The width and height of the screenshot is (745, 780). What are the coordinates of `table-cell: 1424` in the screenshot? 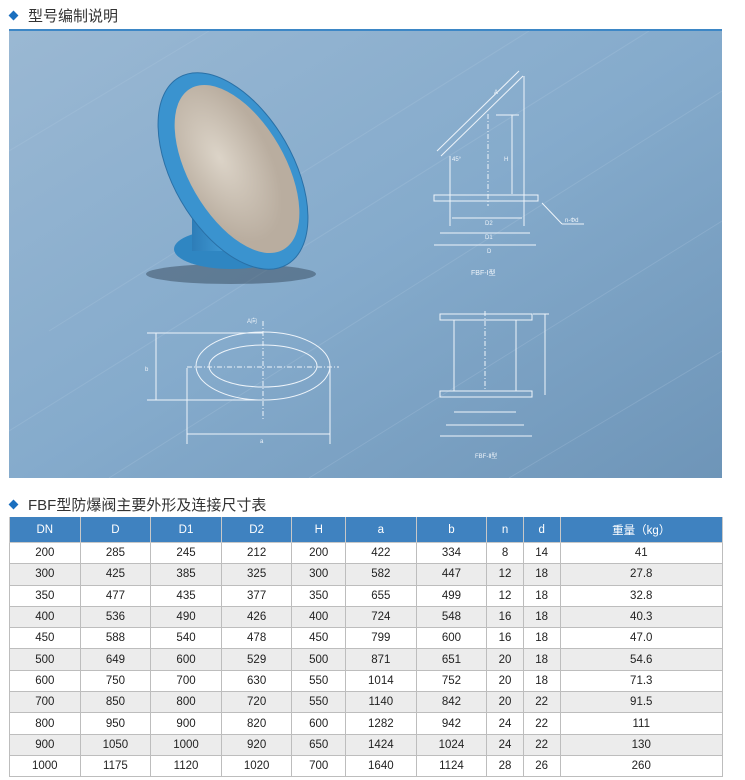 It's located at (381, 744).